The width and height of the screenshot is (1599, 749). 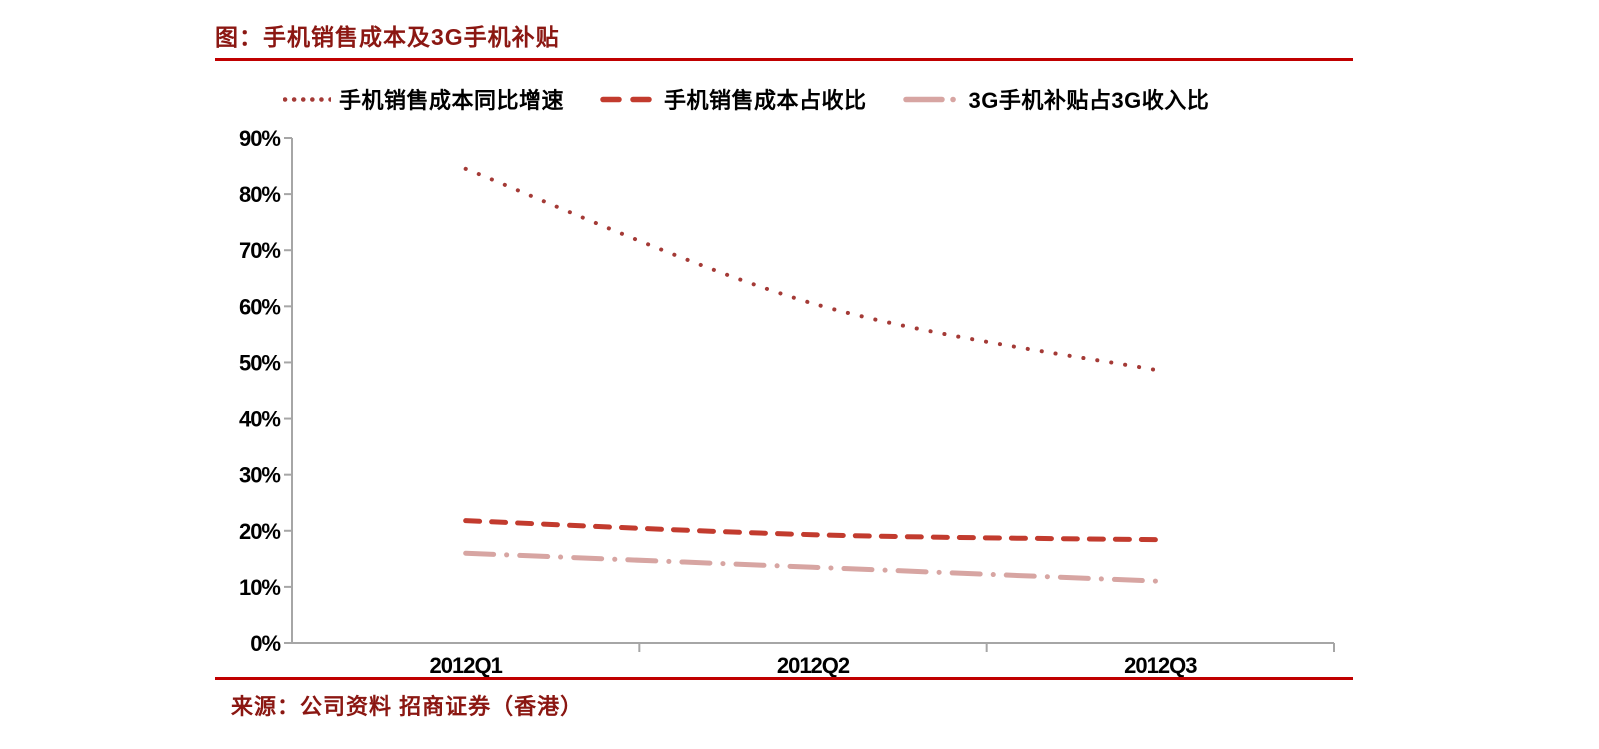 I want to click on y-tick-label: 0%, so click(x=265, y=643).